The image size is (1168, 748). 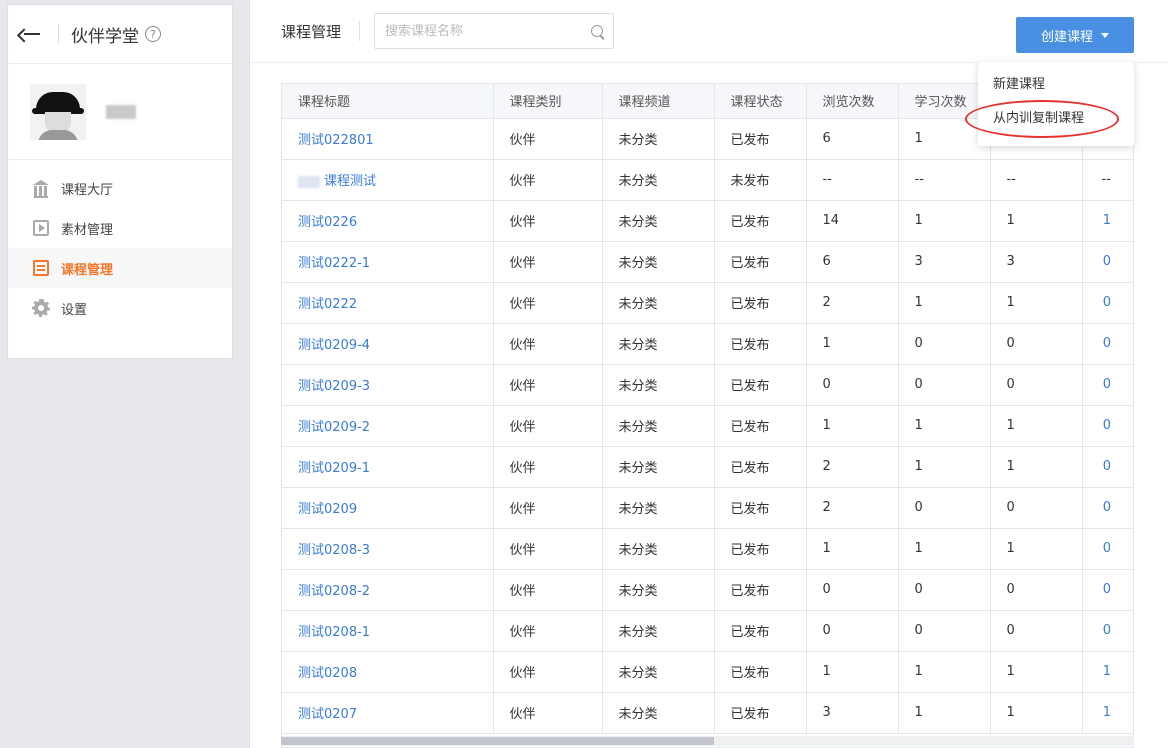 What do you see at coordinates (388, 672) in the screenshot?
I see `course-title-link: 测试0208` at bounding box center [388, 672].